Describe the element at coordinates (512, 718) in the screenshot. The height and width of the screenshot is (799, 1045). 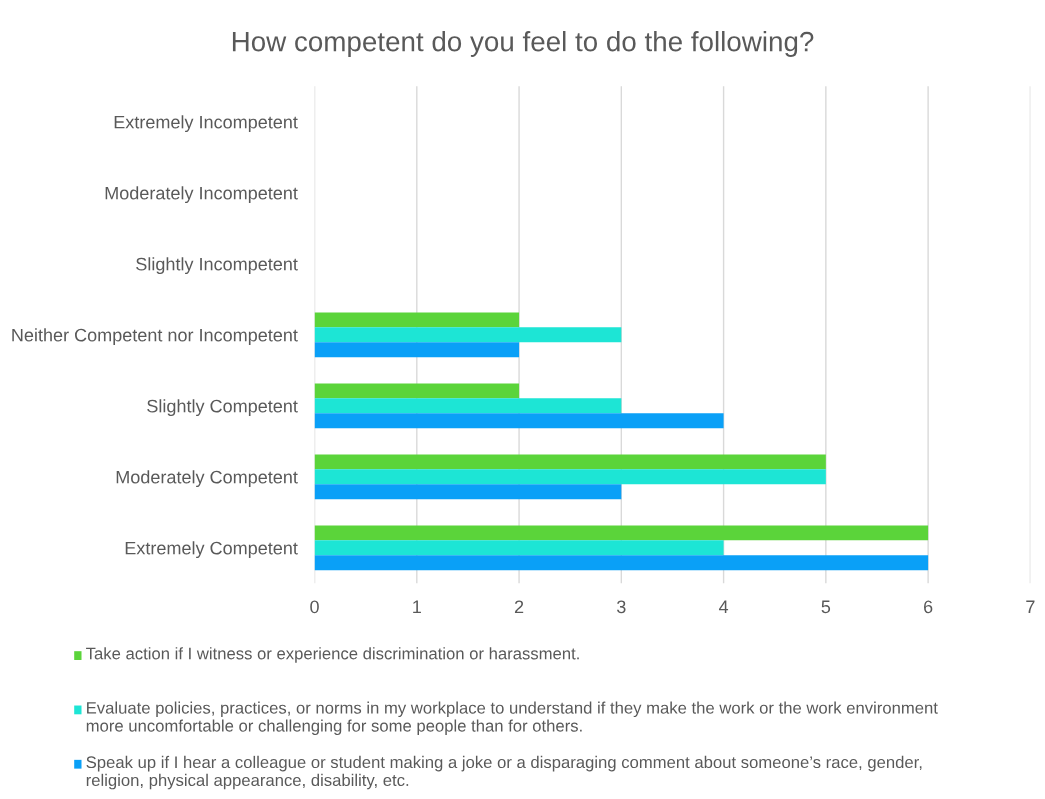
I see `legend-label: Evaluate policies, practices, or norms in my workplace to understand if they make the work or the work environment more uncomfortable or challenging for some people than for others.` at that location.